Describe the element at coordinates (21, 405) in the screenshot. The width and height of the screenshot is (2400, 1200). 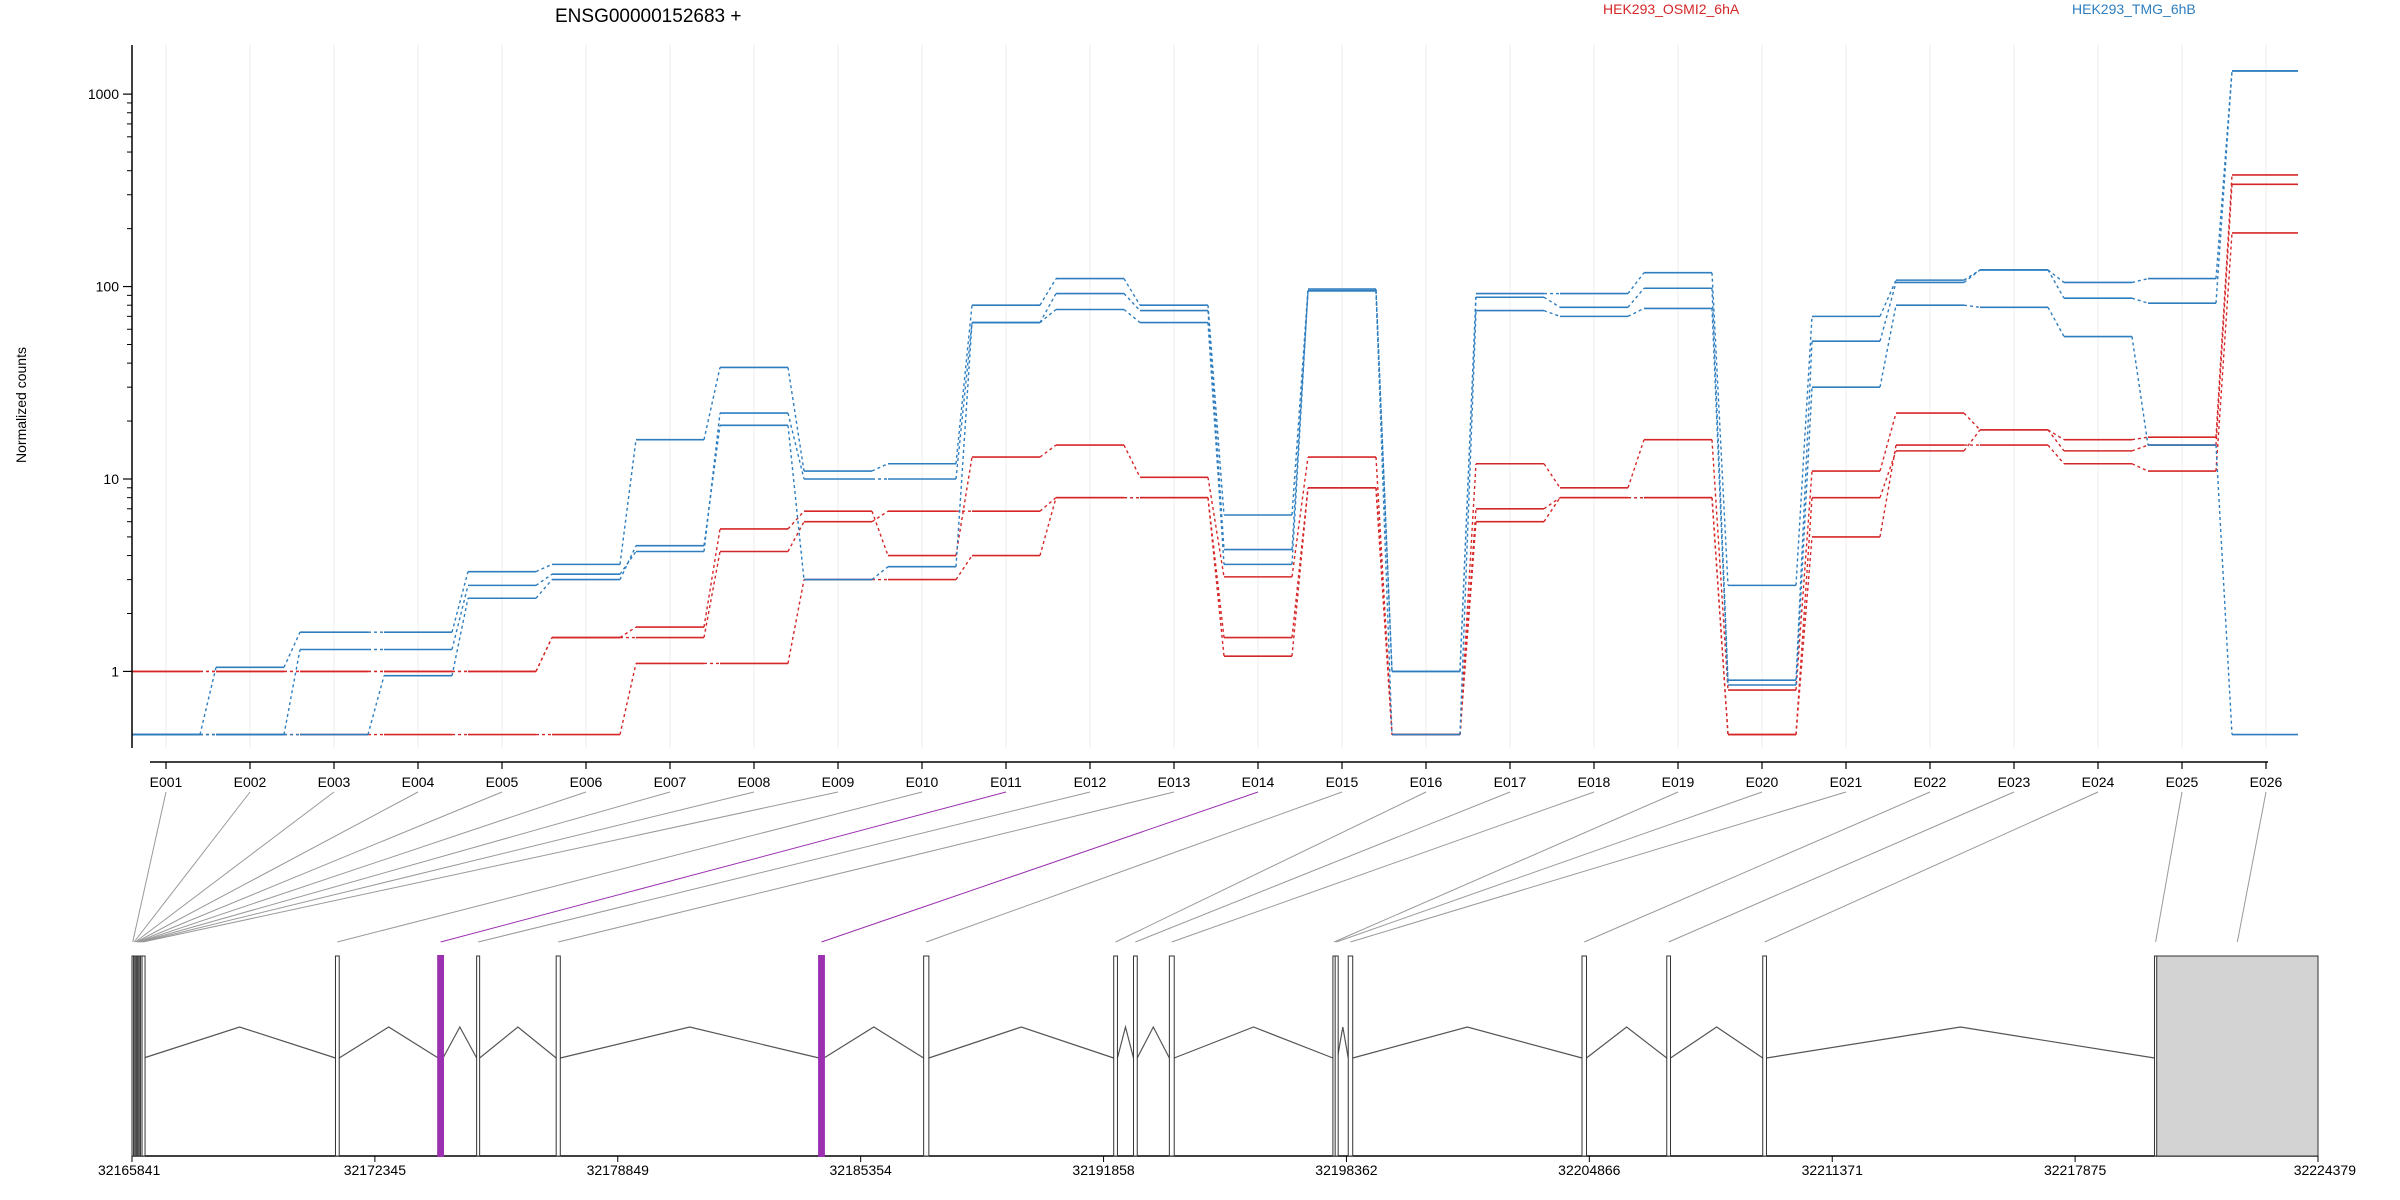
I see `y-axis-label: Normalized counts` at that location.